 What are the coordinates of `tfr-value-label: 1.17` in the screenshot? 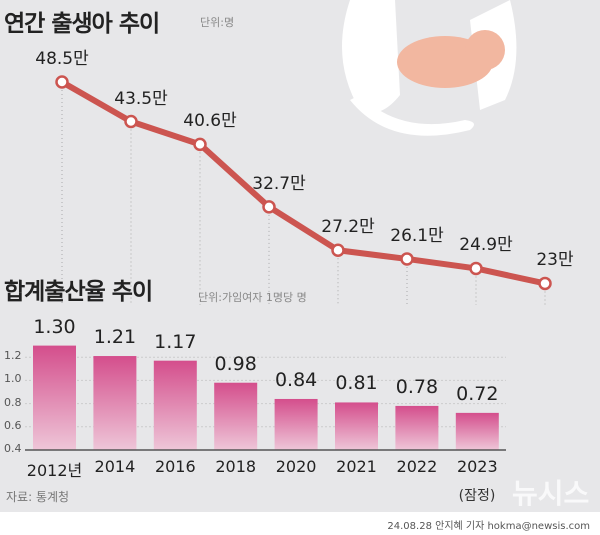 It's located at (175, 341).